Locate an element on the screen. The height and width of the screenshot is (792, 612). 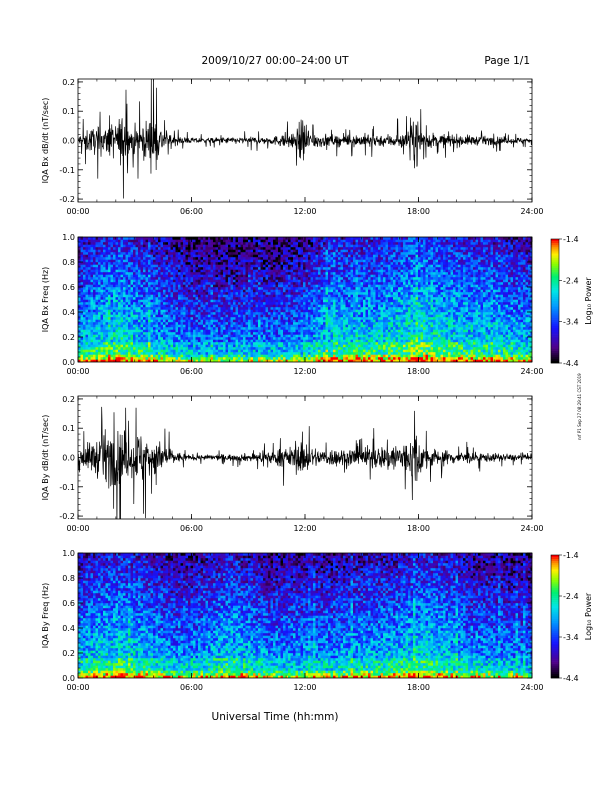
y-tick-label: 1.0 is located at coordinates (68, 237).